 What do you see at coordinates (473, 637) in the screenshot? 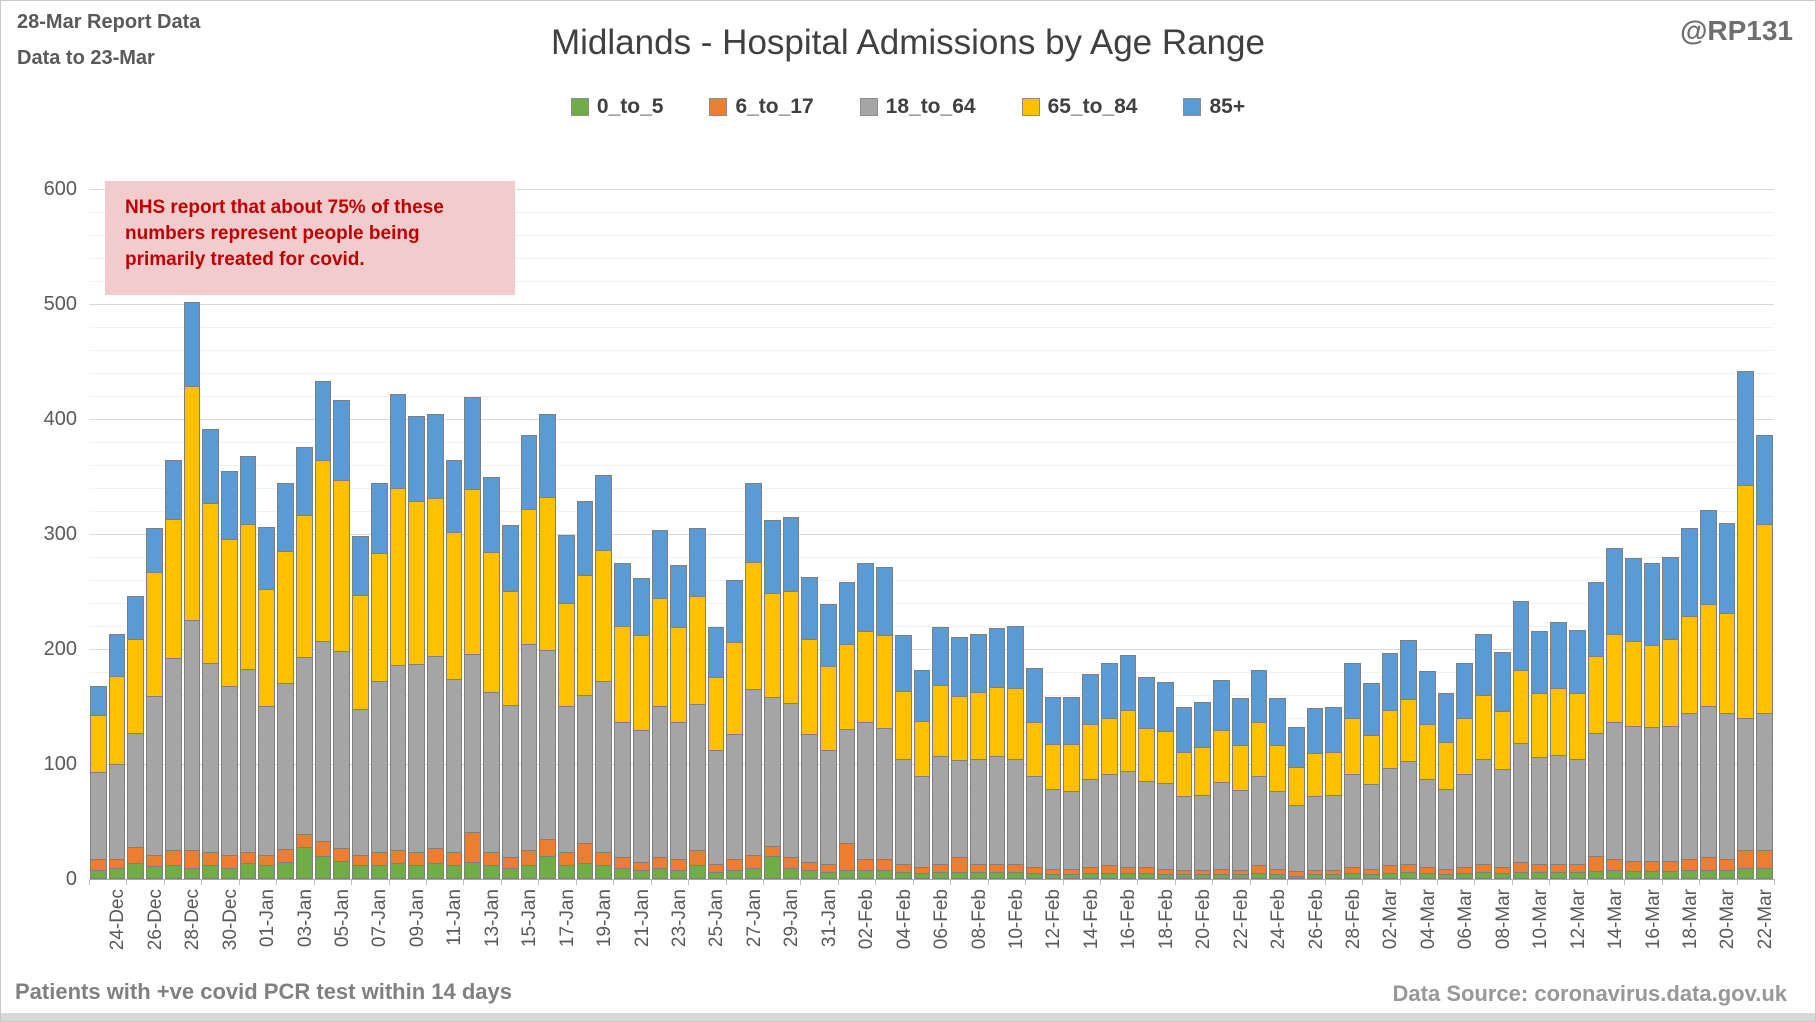
I see `stacked-bar-13-Jan` at bounding box center [473, 637].